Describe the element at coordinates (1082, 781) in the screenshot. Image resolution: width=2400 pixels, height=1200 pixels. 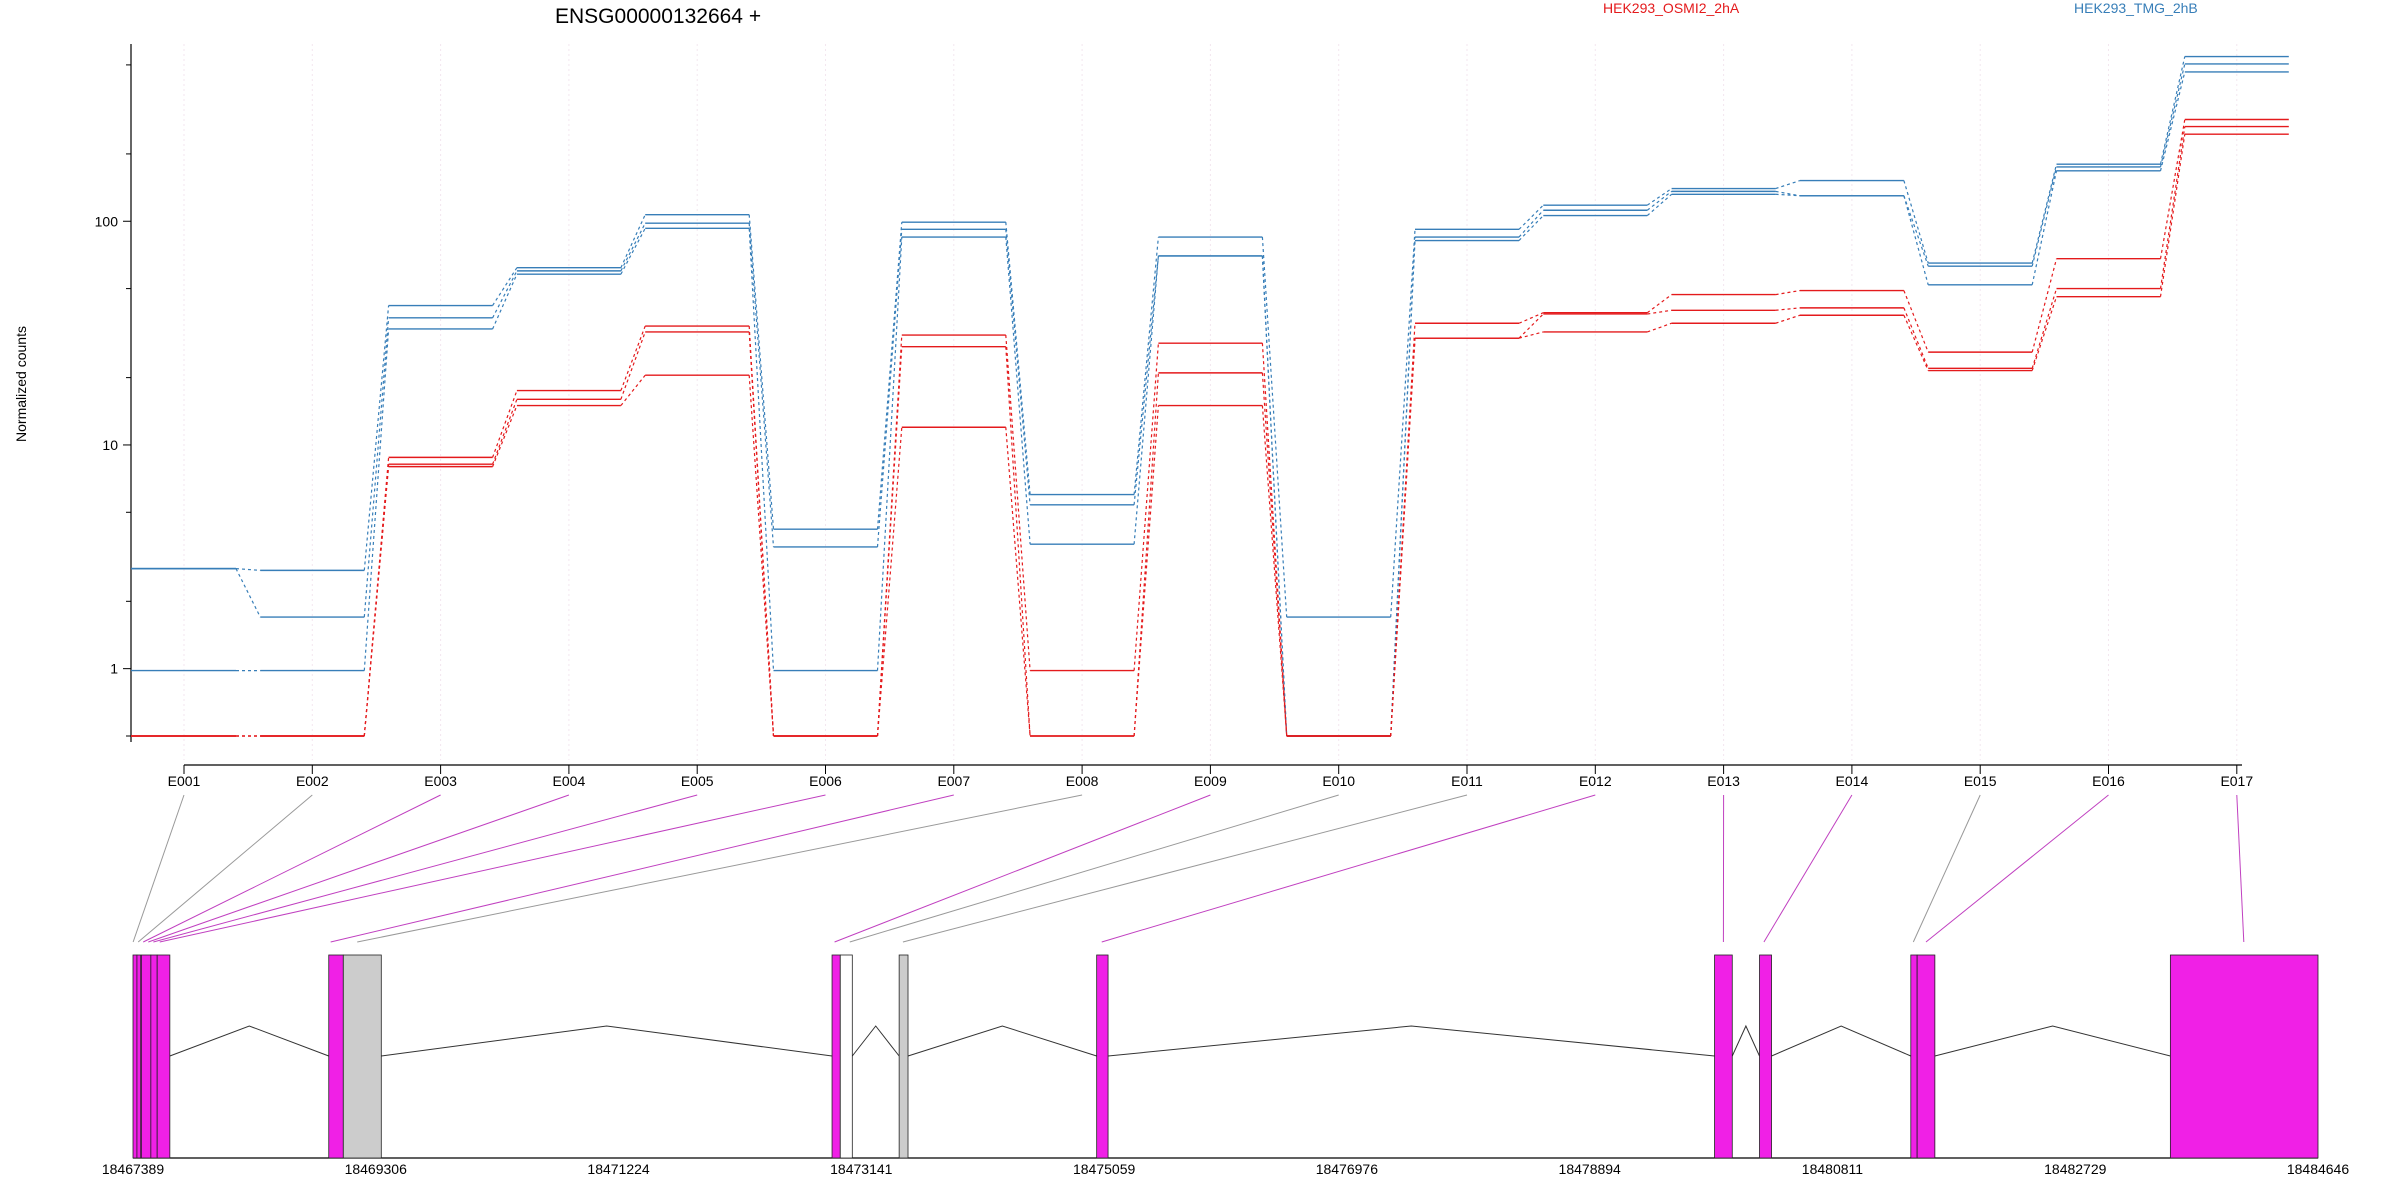
I see `x-tick-label: E008` at that location.